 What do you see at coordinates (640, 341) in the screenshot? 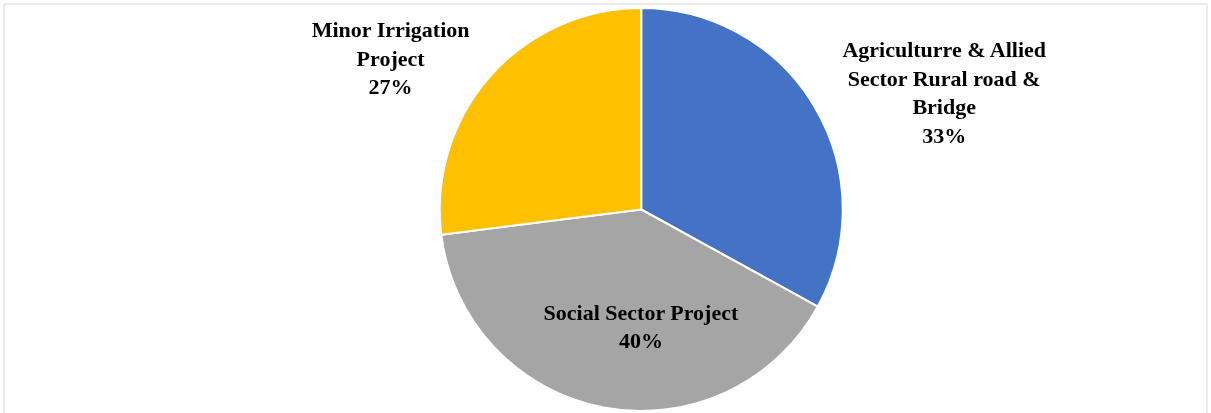
I see `data-label: 40%` at bounding box center [640, 341].